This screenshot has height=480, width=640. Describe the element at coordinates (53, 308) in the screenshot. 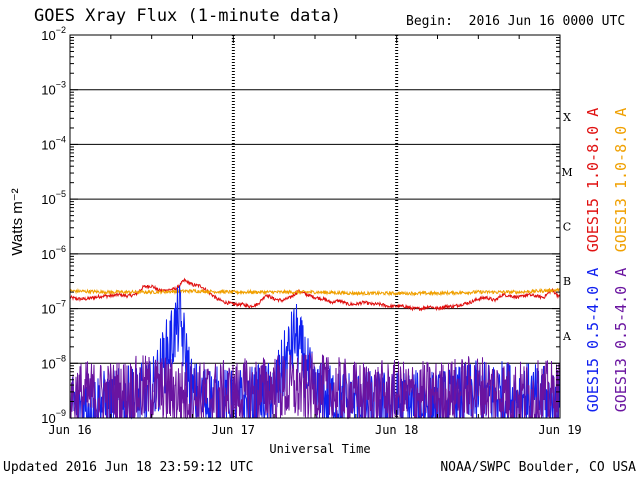

I see `y-tick-label: 10⁻⁷` at that location.